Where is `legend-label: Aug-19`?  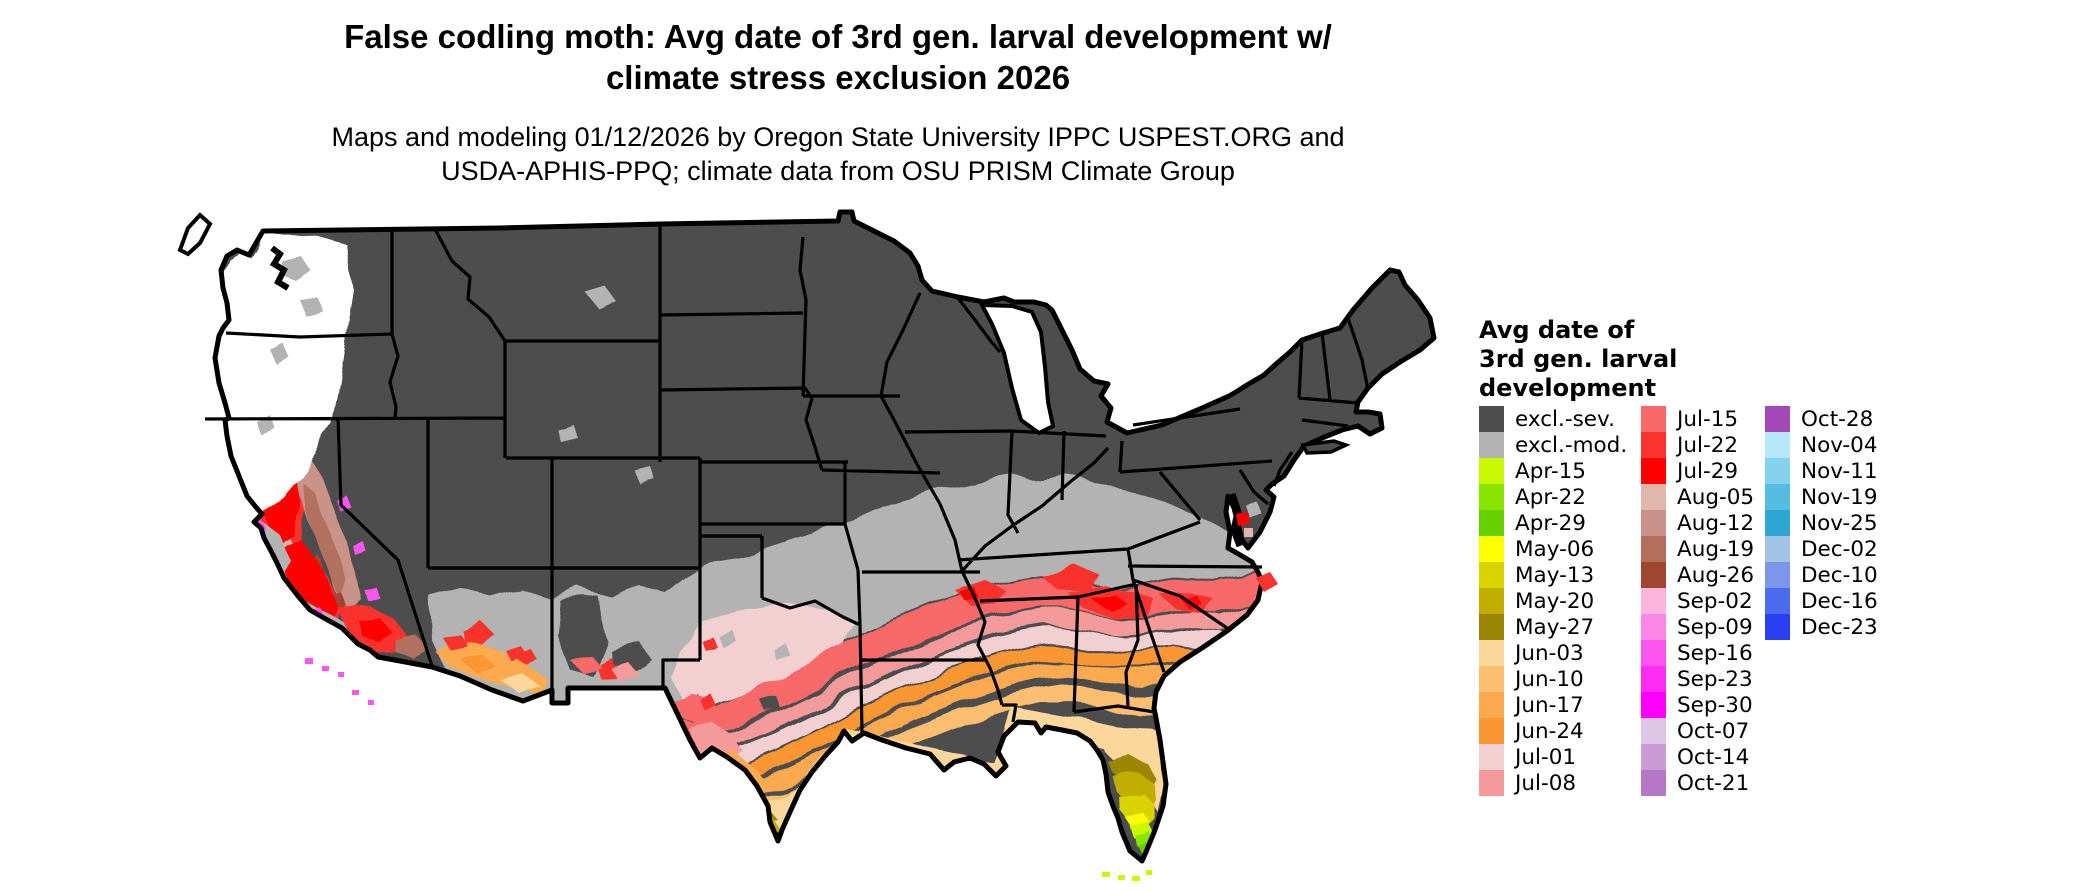
legend-label: Aug-19 is located at coordinates (1716, 549).